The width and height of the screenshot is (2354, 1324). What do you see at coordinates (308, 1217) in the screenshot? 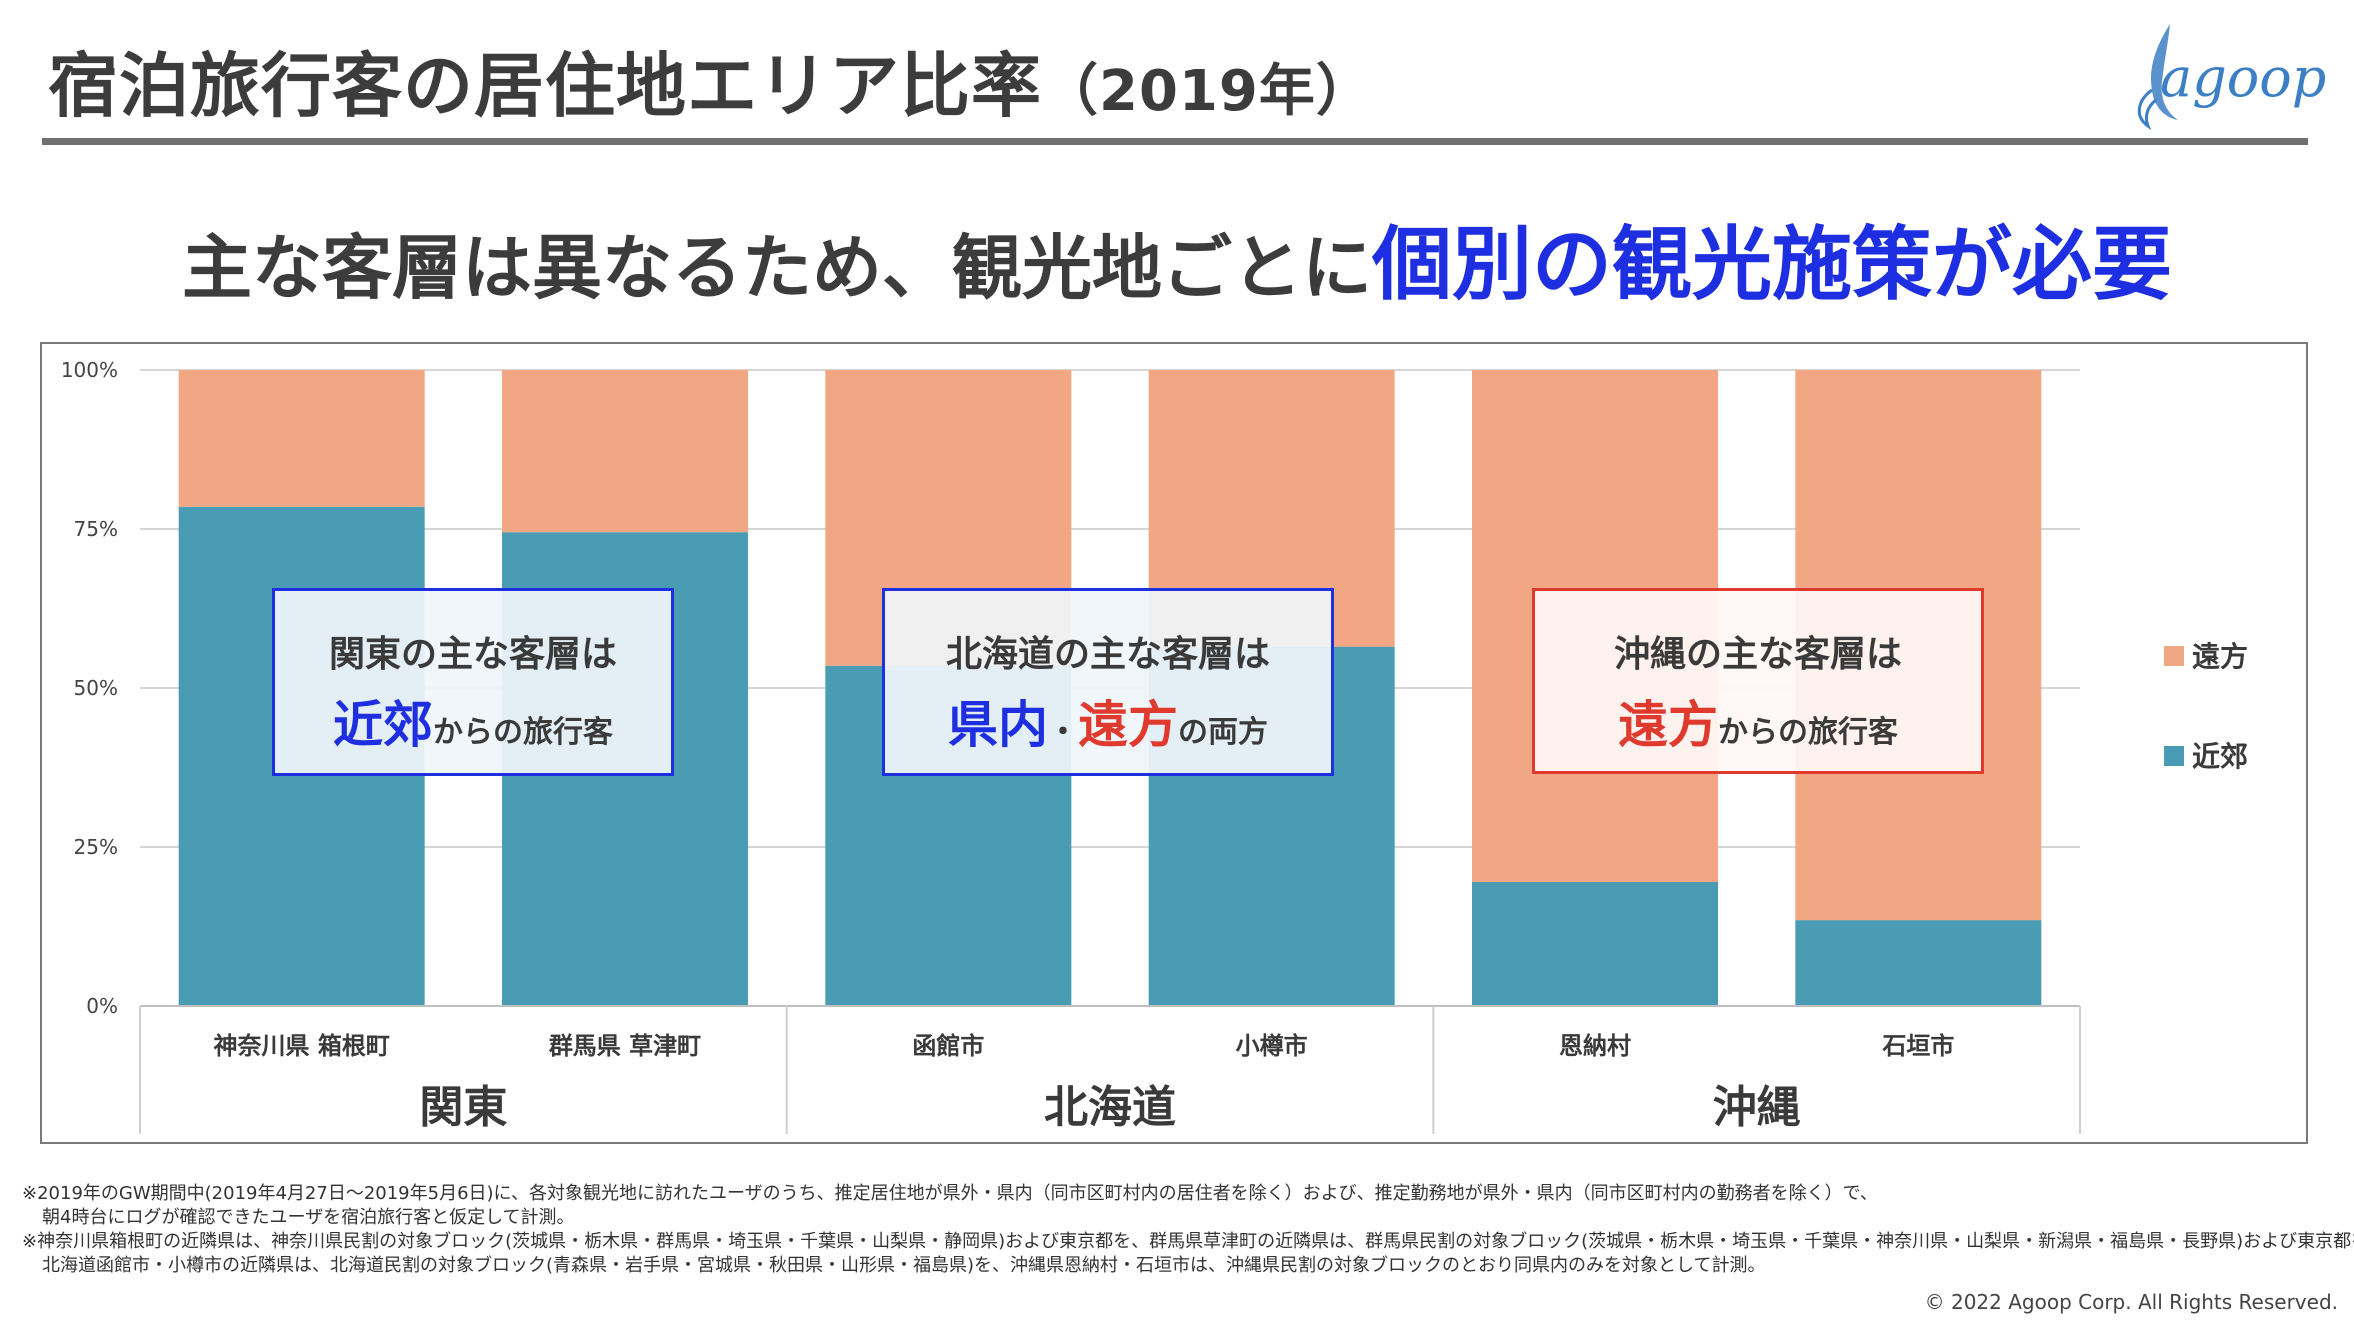
I see `footnote-line: 朝4時台にログが確認できたユーザを宿泊旅行客と仮定して計測。` at bounding box center [308, 1217].